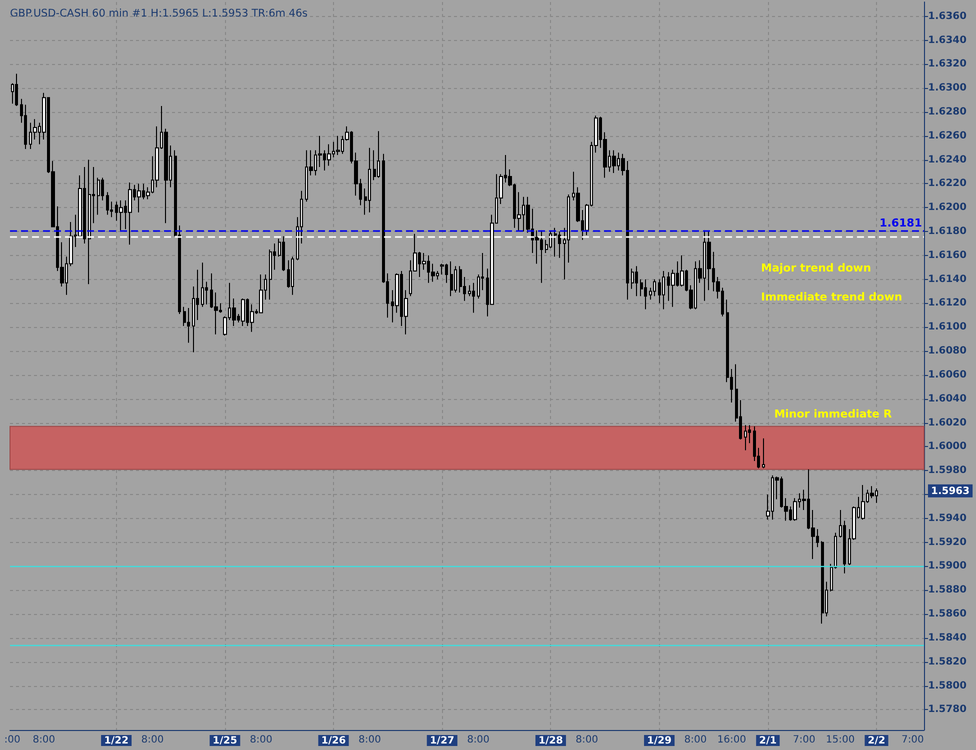  What do you see at coordinates (659, 741) in the screenshot?
I see `x-tick-label: 1/29` at bounding box center [659, 741].